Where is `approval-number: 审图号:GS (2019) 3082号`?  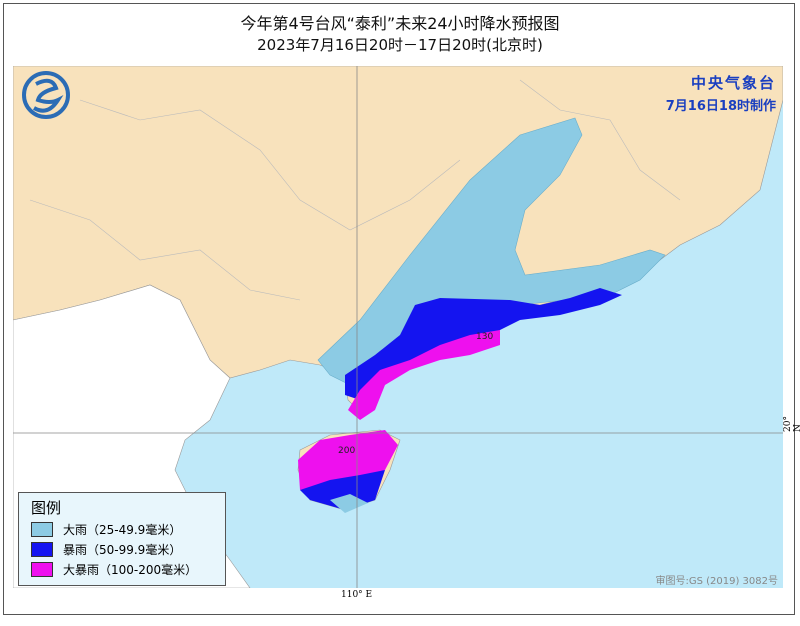
approval-number: 审图号:GS (2019) 3082号 is located at coordinates (716, 581).